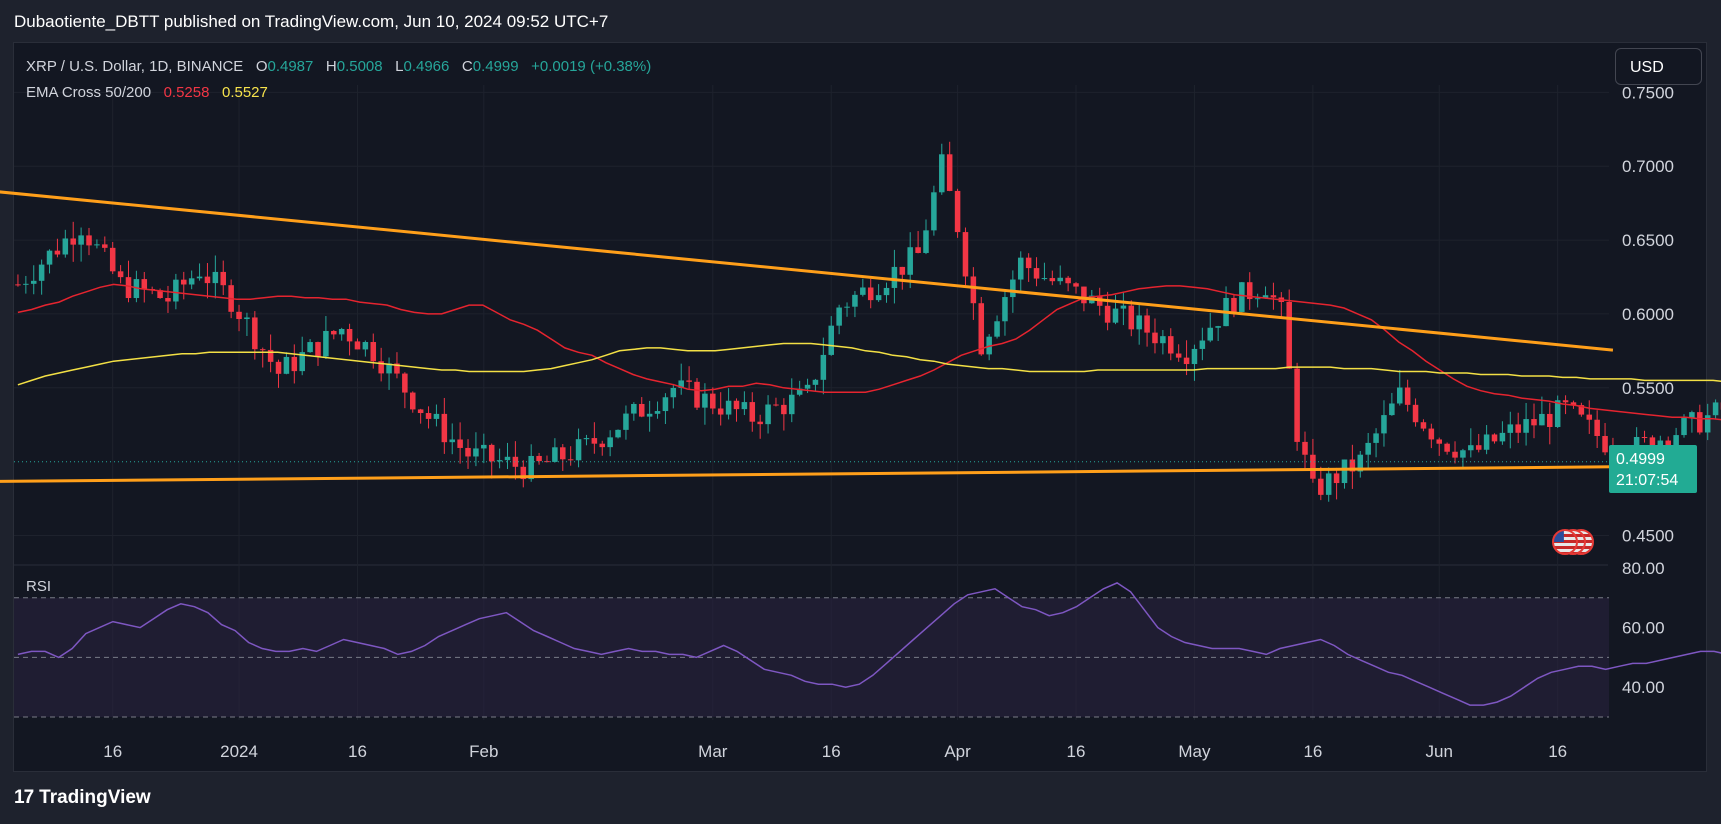 The image size is (1721, 824). Describe the element at coordinates (483, 751) in the screenshot. I see `time-tick-label: Feb` at that location.